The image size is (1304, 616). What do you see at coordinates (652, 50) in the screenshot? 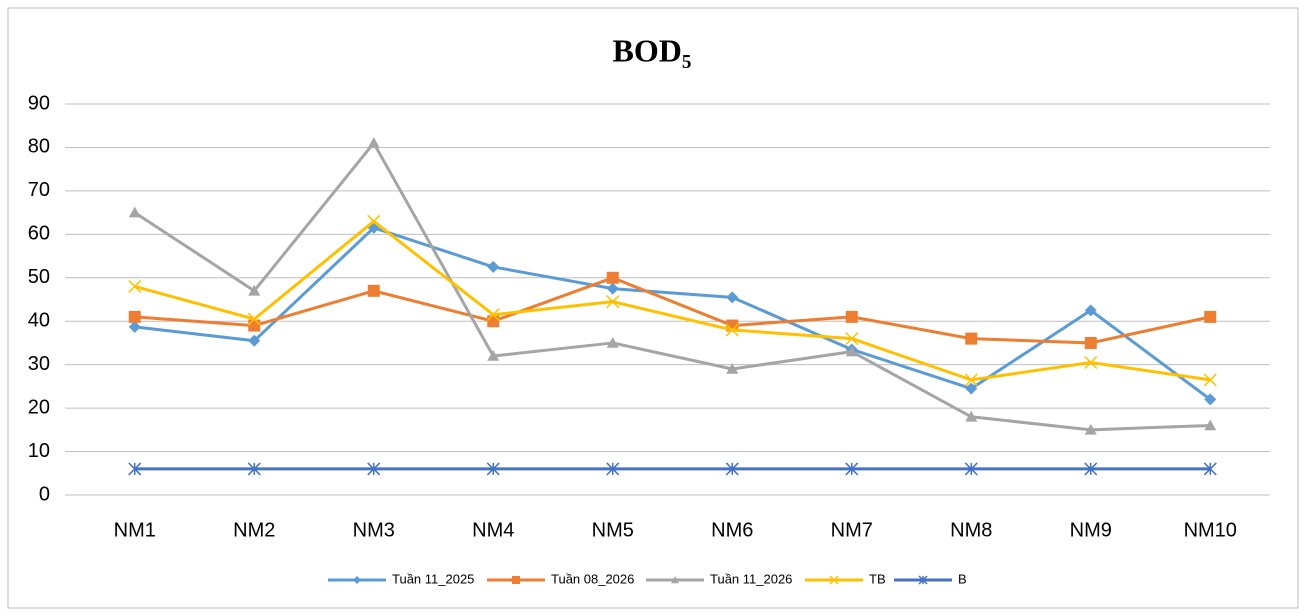
I see `chart-title: BOD₅` at bounding box center [652, 50].